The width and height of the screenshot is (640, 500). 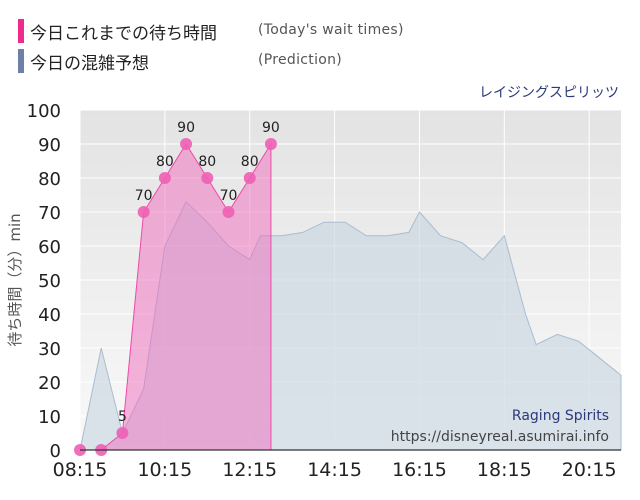 I want to click on x-axis-ticks: 08:15 10:15 12:15 14:15 16:15 18:15 20:15, so click(x=335, y=470).